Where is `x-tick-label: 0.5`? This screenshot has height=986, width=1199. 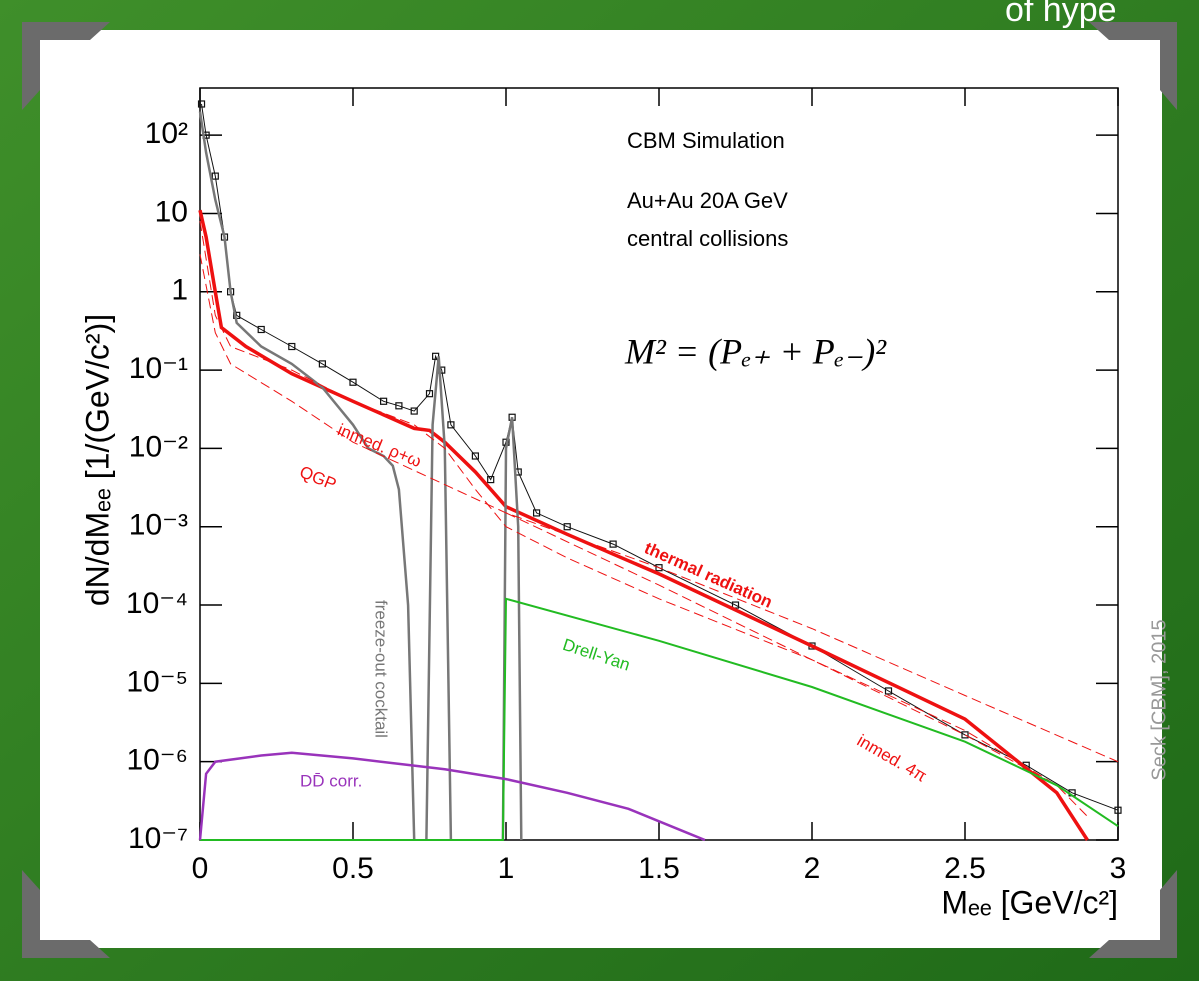
x-tick-label: 0.5 is located at coordinates (353, 868).